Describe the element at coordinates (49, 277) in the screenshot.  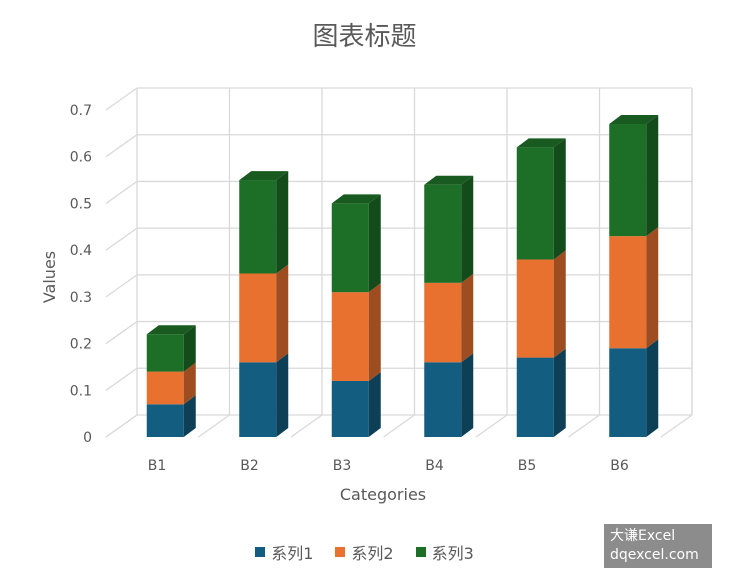
I see `y-axis-label: Values` at that location.